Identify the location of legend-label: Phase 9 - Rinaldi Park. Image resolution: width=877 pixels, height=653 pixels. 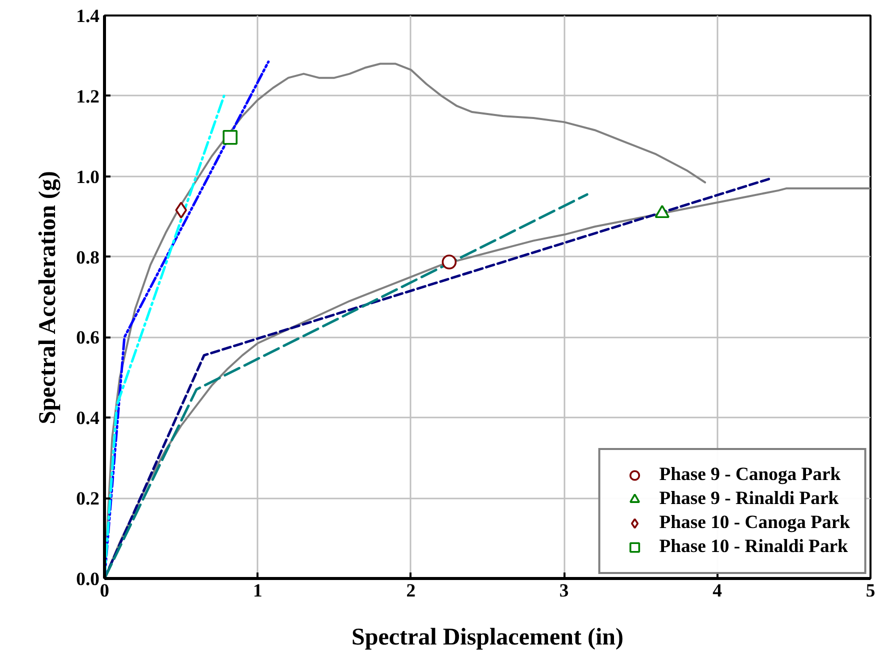
(749, 499).